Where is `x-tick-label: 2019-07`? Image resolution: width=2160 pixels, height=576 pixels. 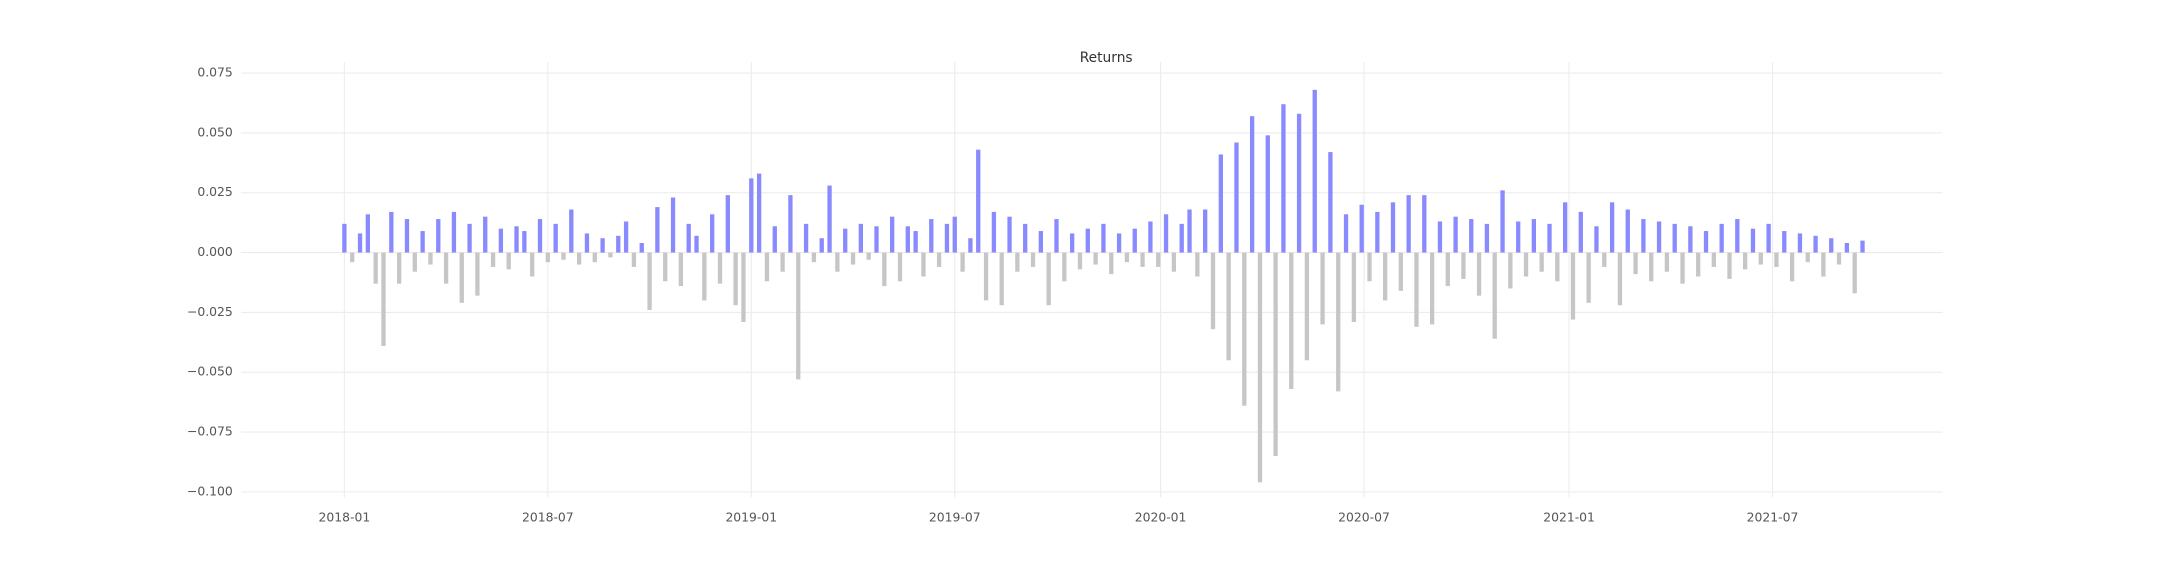 x-tick-label: 2019-07 is located at coordinates (955, 517).